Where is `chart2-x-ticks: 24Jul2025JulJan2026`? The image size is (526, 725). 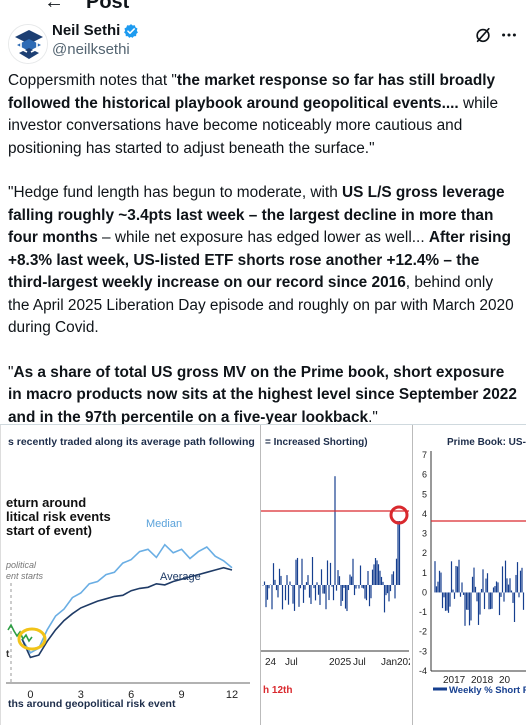
chart2-x-ticks: 24Jul2025JulJan2026 is located at coordinates (337, 662).